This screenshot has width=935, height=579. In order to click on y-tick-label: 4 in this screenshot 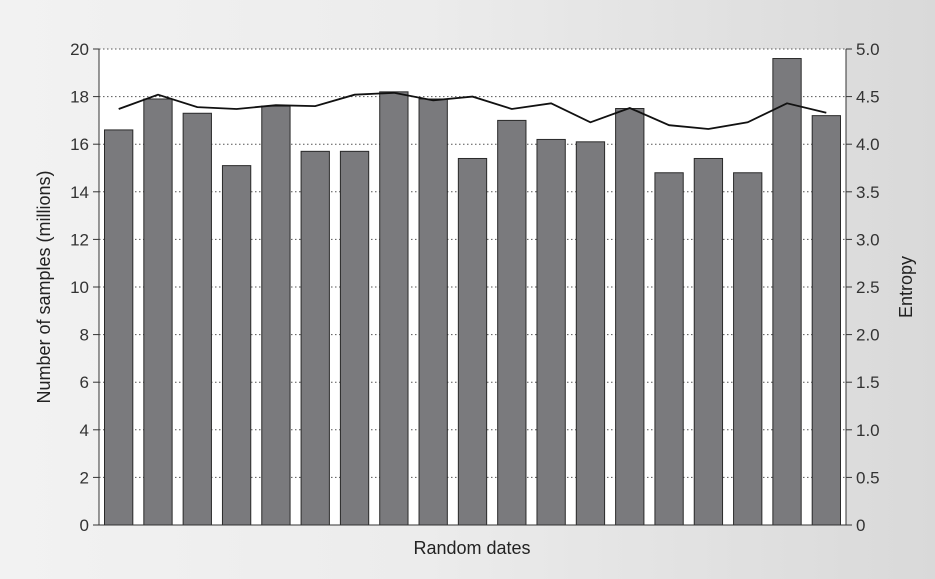, I will do `click(84, 430)`.